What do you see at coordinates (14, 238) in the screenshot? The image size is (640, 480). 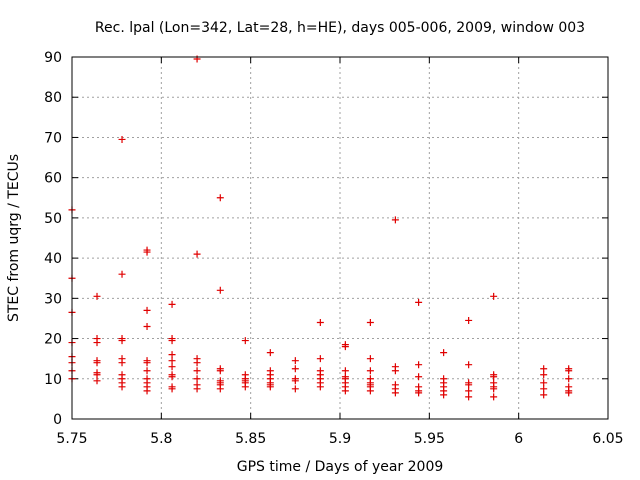 I see `y-axis-label: STEC from uqrg / TECUs` at bounding box center [14, 238].